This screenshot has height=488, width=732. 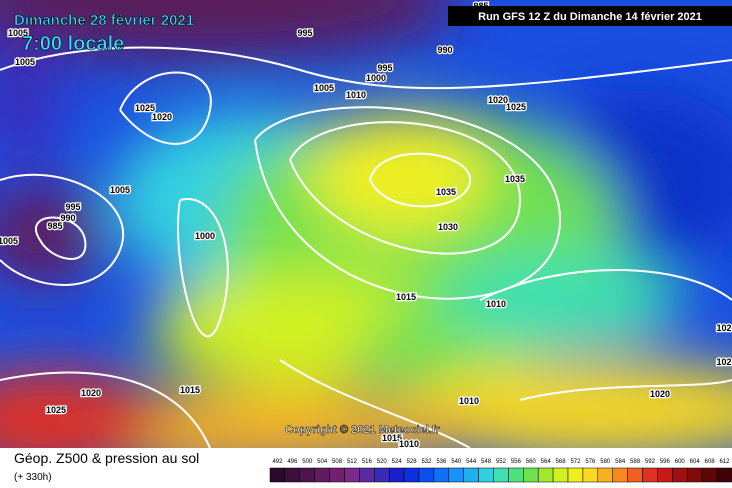 I want to click on copyright: Copyright © 2021 Meteociel.fr, so click(x=363, y=430).